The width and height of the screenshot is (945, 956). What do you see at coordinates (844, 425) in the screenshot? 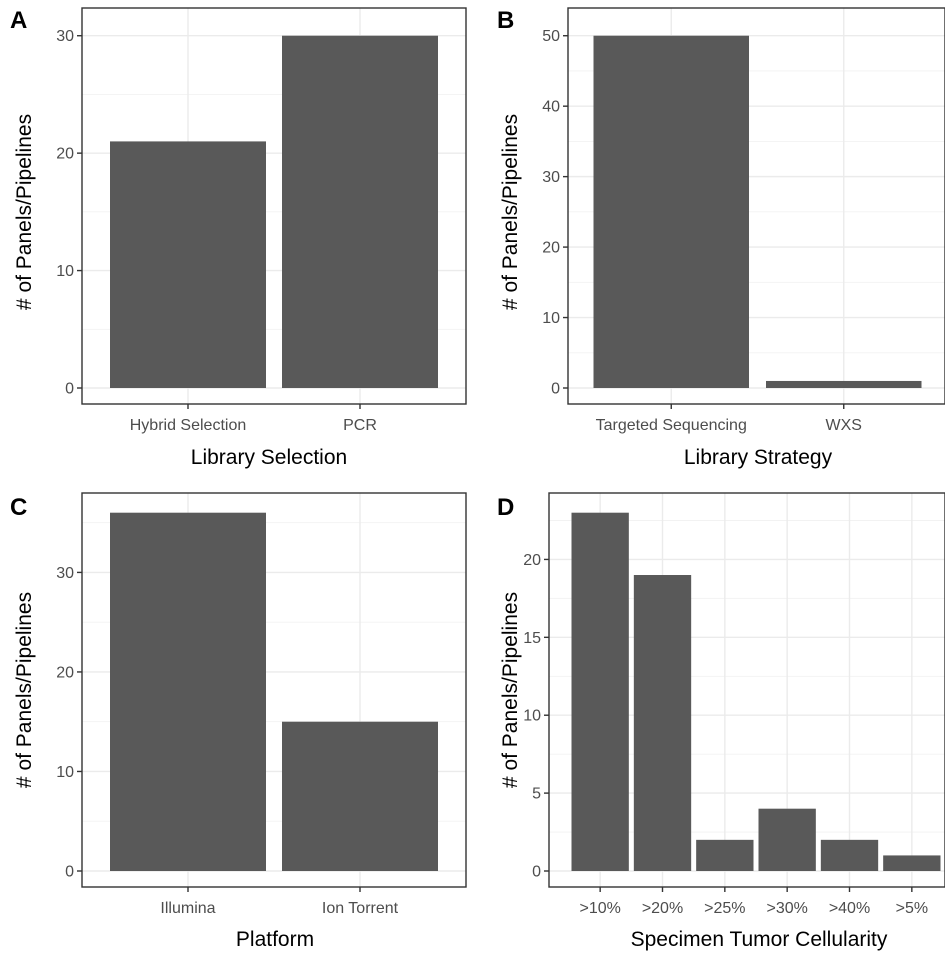
I see `x-tick-label: WXS` at bounding box center [844, 425].